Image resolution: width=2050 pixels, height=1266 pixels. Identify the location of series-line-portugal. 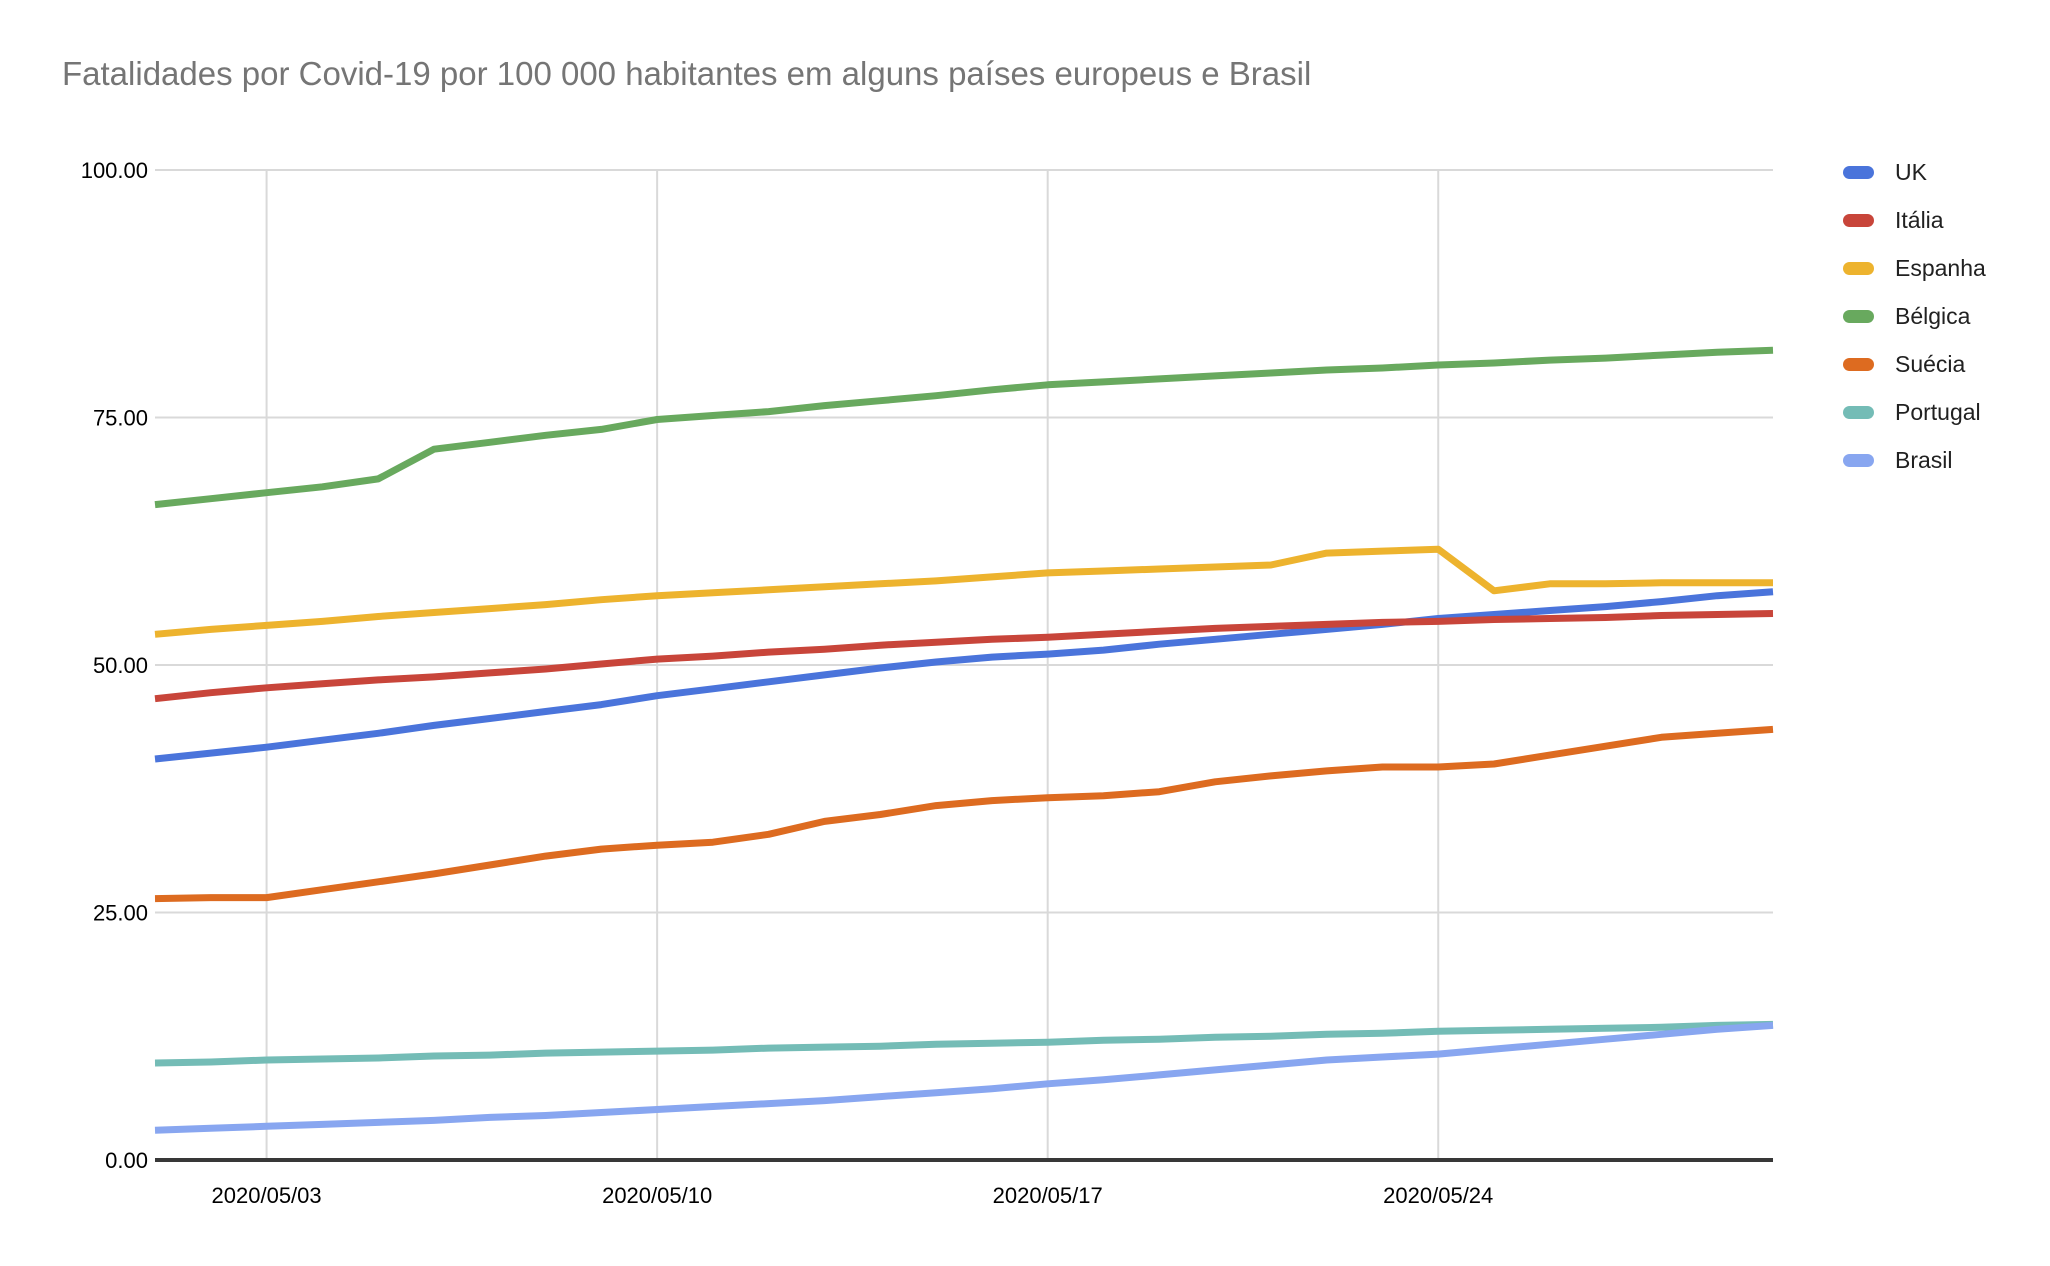
(964, 1043).